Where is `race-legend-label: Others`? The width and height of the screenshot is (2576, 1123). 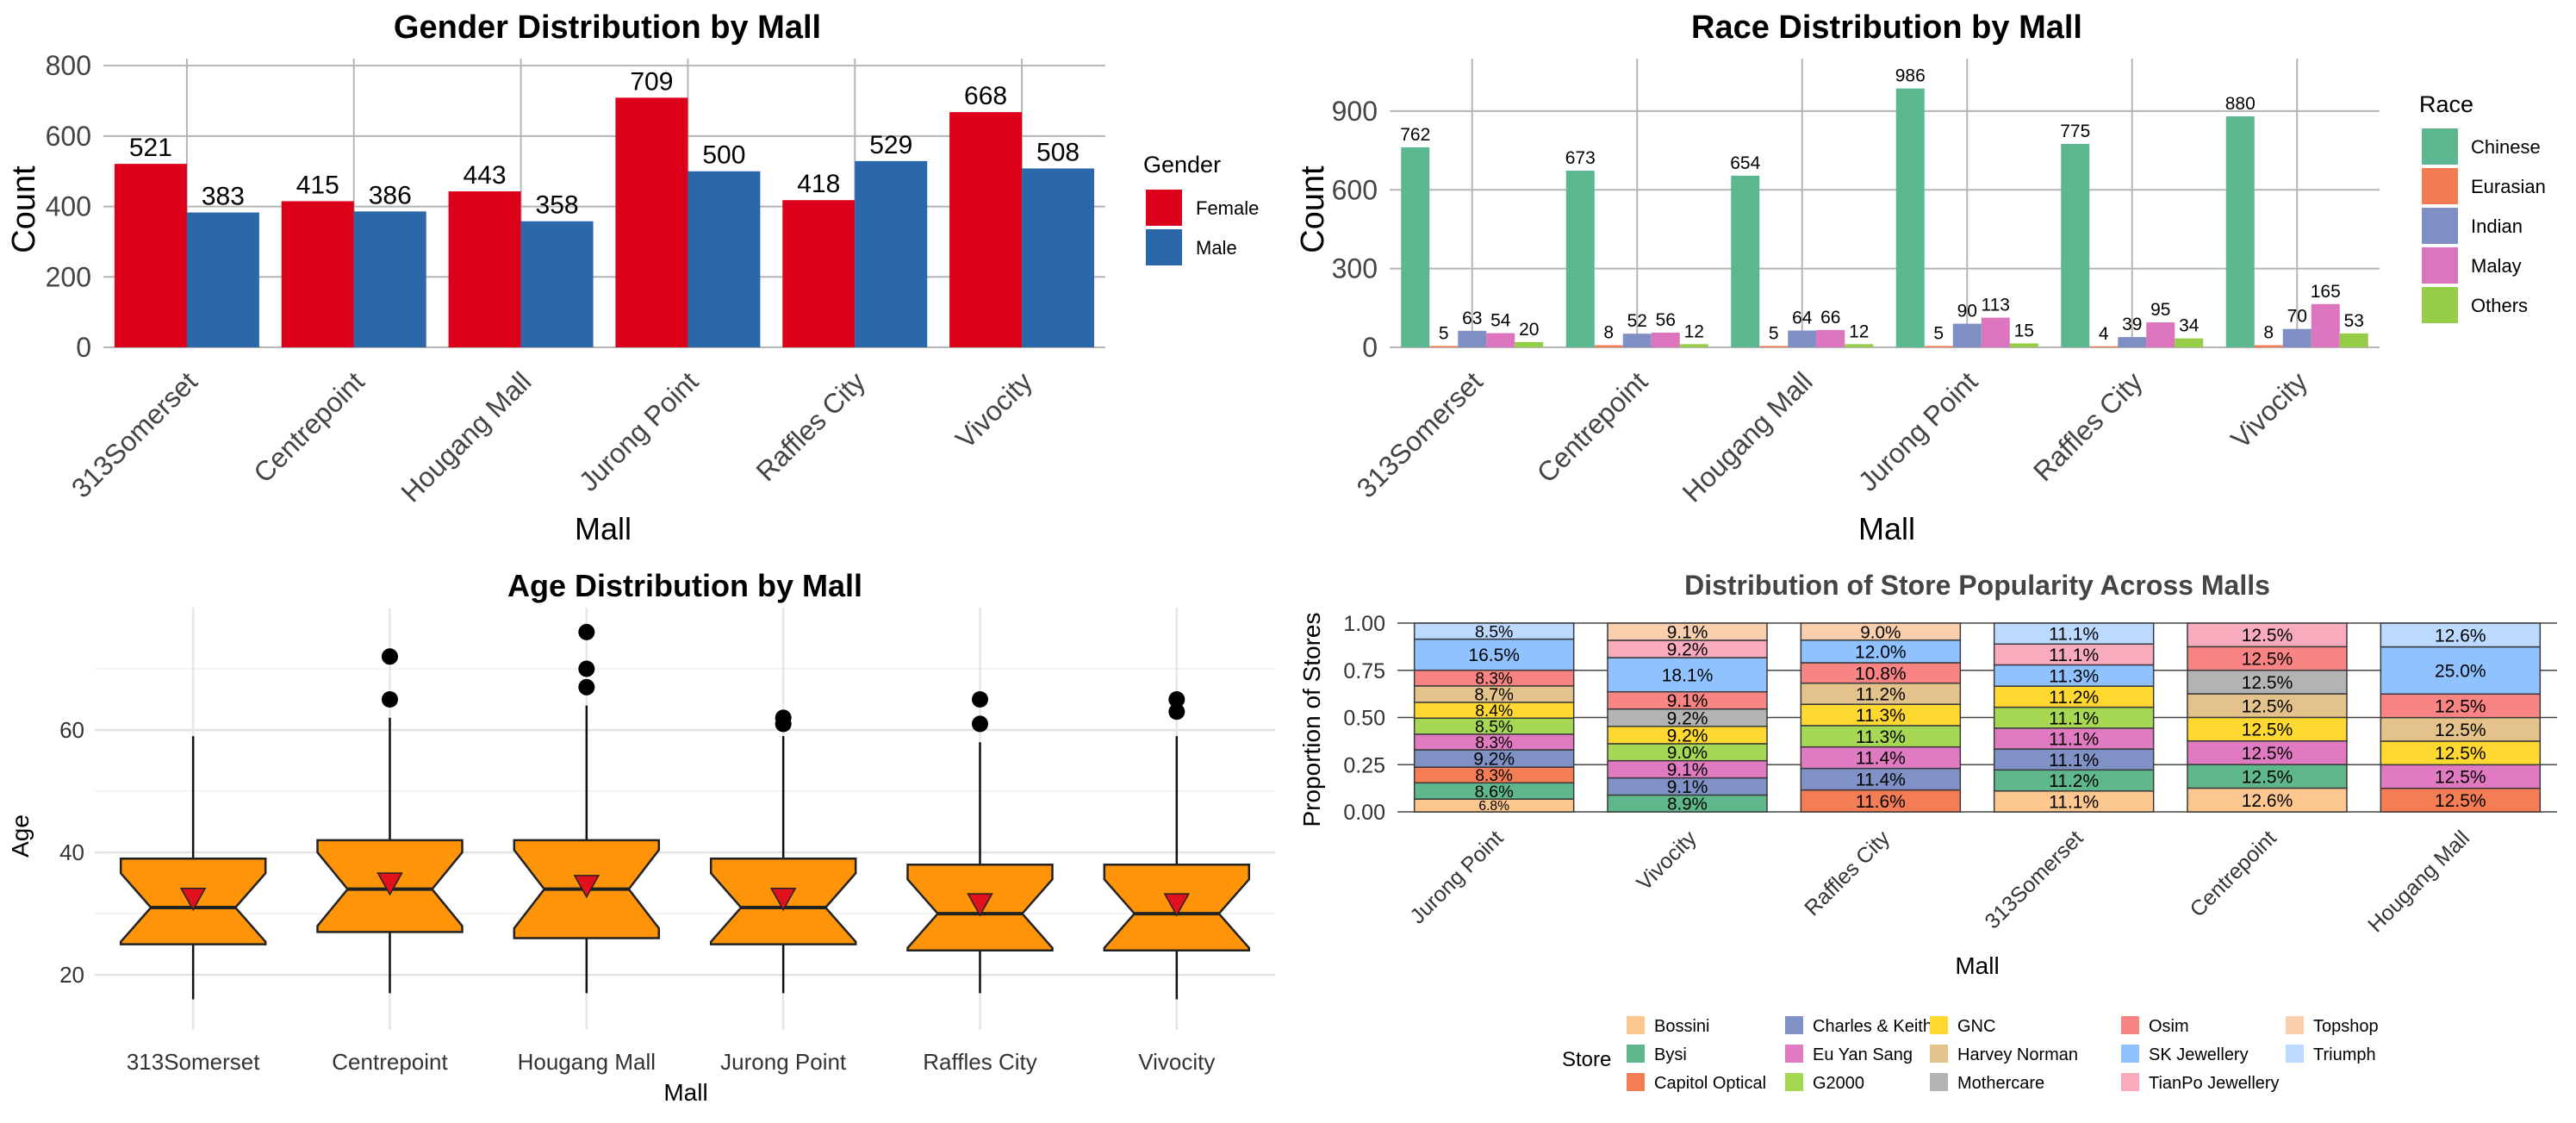 race-legend-label: Others is located at coordinates (2500, 305).